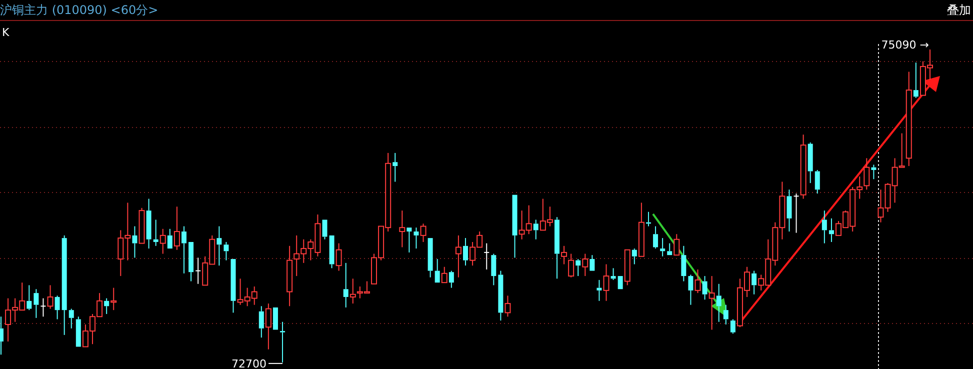 Image resolution: width=973 pixels, height=369 pixels. What do you see at coordinates (79, 10) in the screenshot?
I see `chart-title: 沪铜主力 (010090) <60分>` at bounding box center [79, 10].